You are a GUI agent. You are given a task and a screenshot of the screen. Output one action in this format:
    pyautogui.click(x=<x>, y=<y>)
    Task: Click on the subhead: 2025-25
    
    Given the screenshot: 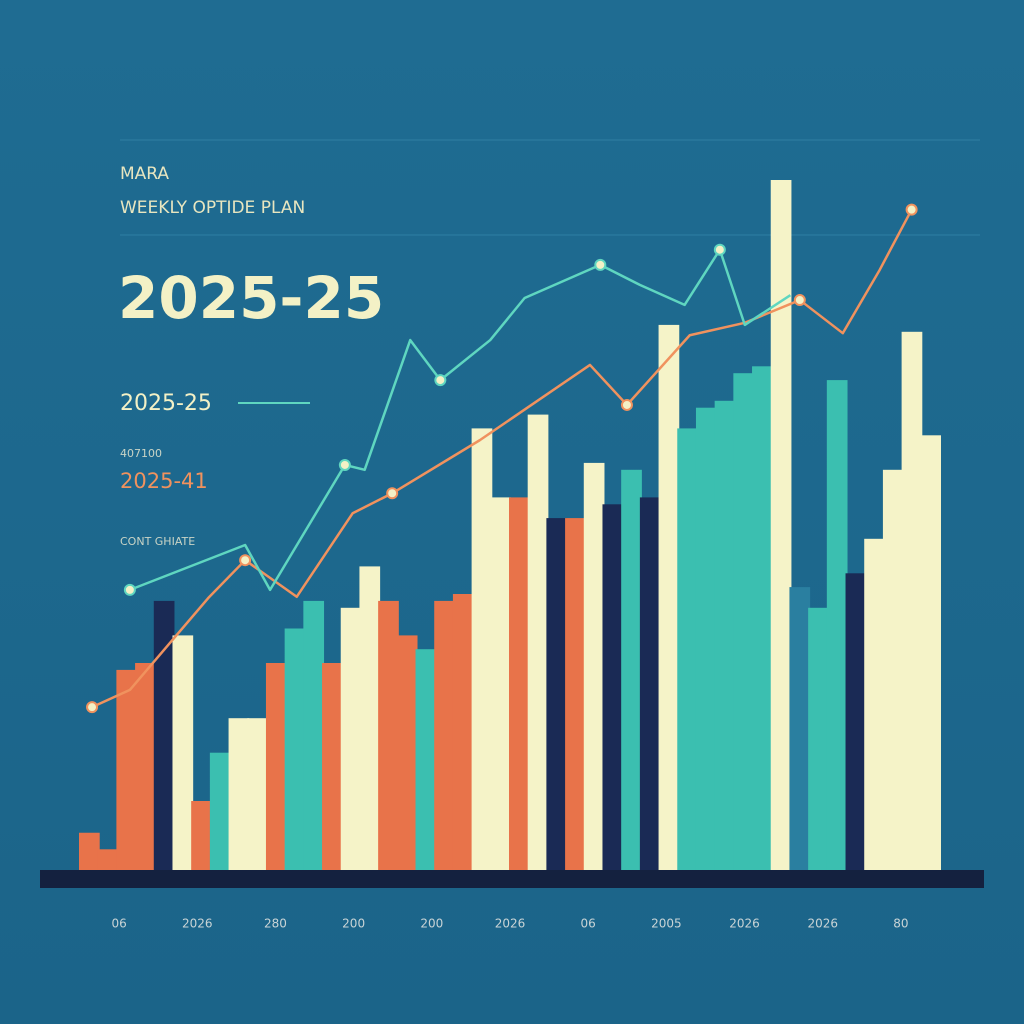 What is the action you would take?
    pyautogui.click(x=166, y=403)
    